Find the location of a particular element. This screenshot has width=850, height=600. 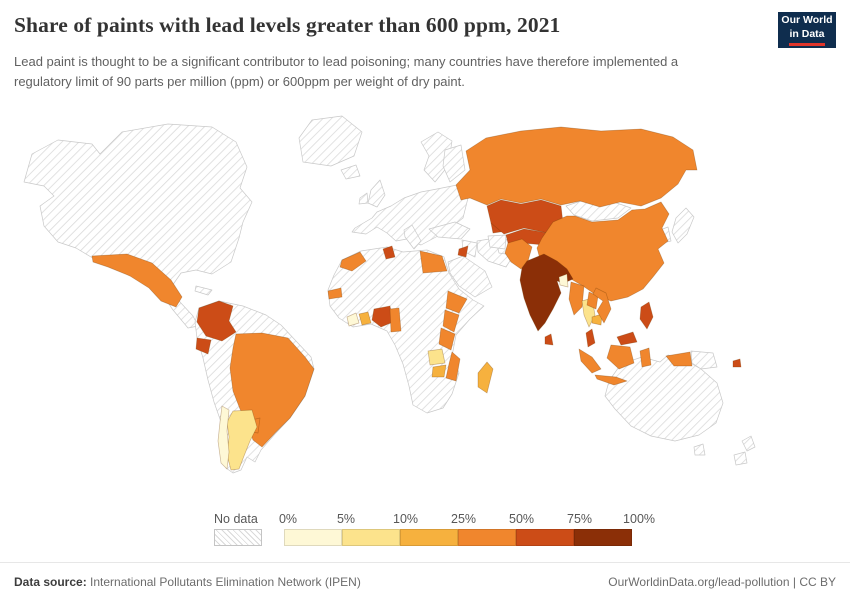

owid-logo: Our World in Data is located at coordinates (807, 30).